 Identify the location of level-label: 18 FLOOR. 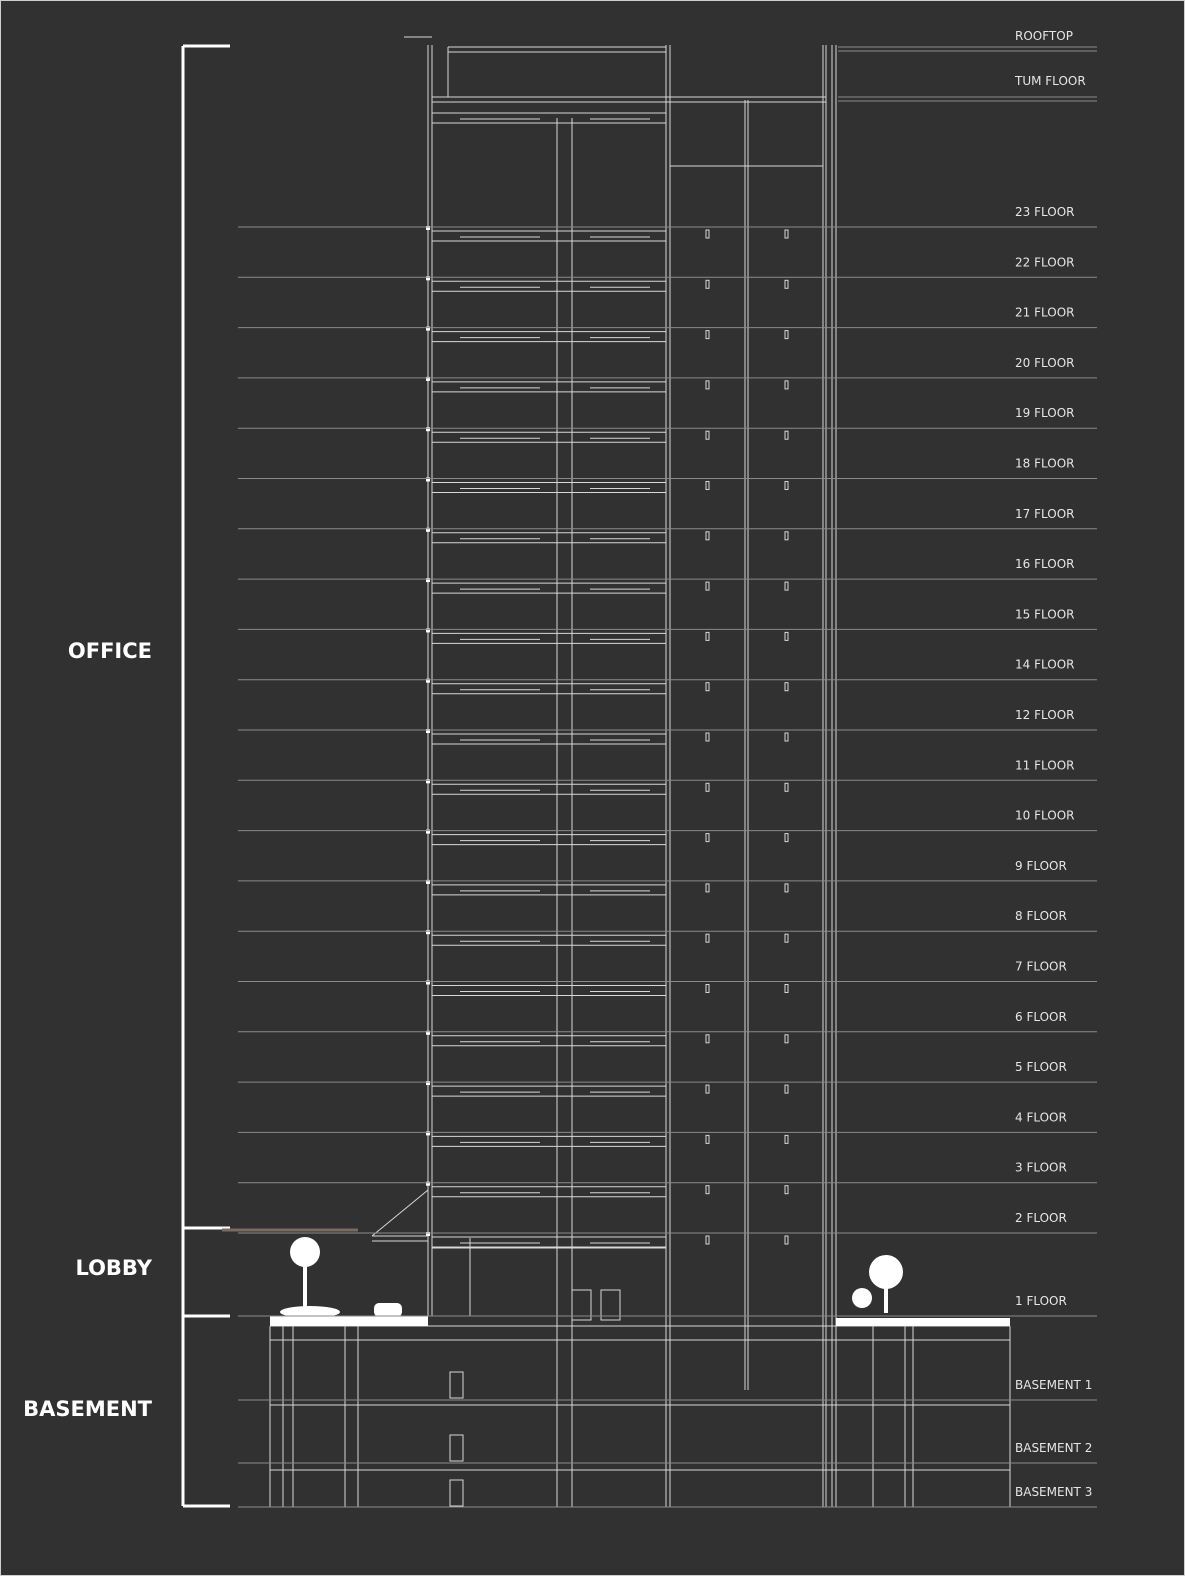
(1044, 464).